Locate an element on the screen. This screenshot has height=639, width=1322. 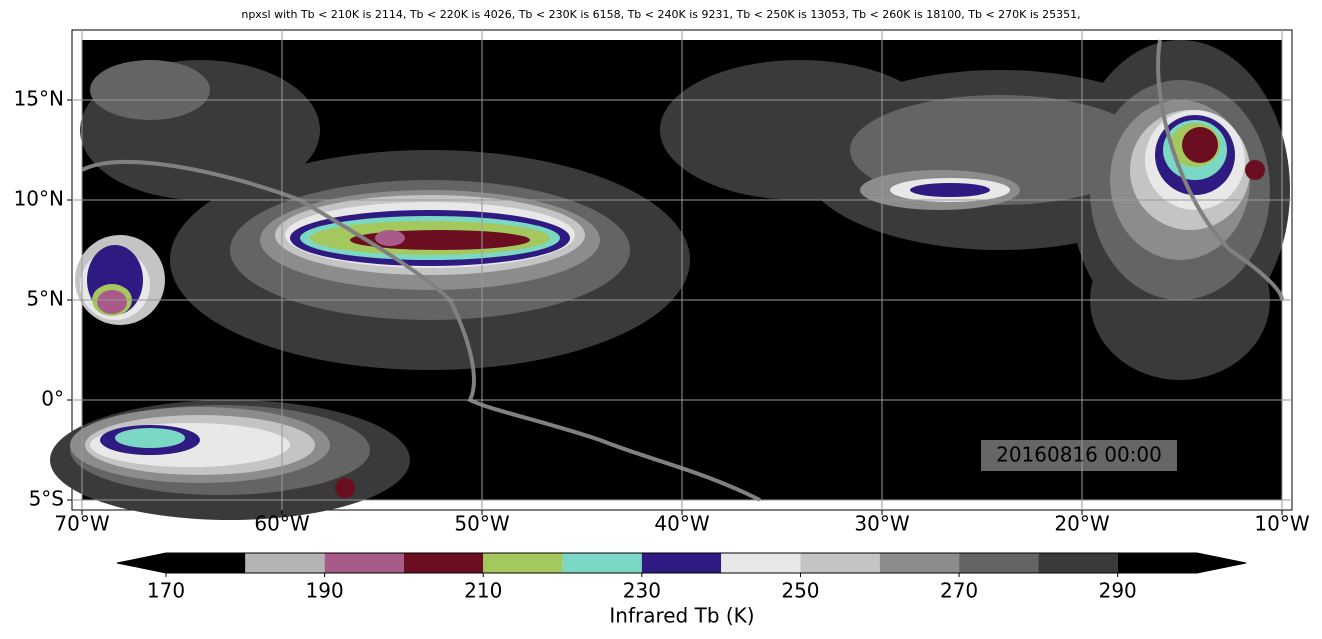
x-tick-label: 20°W is located at coordinates (1081, 524).